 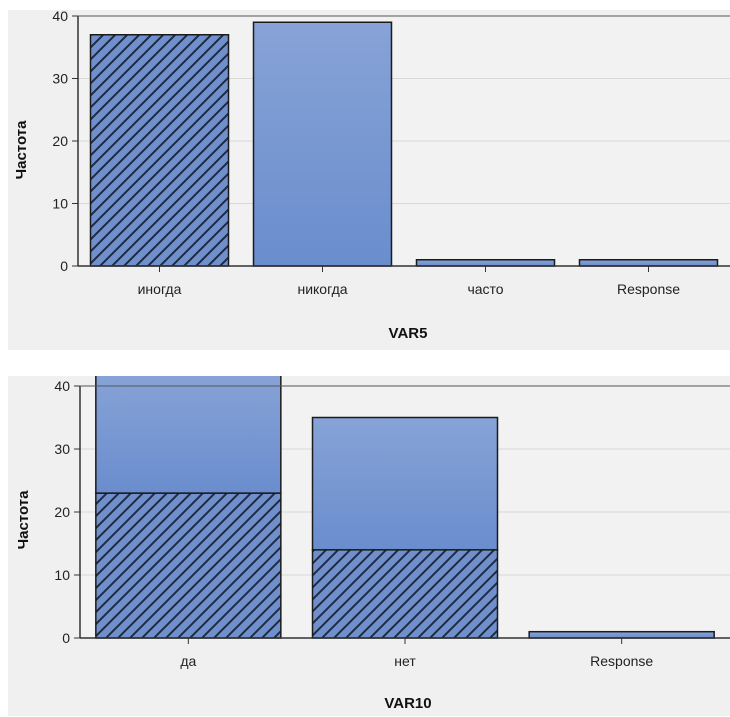 I want to click on bar-да, so click(x=188, y=435).